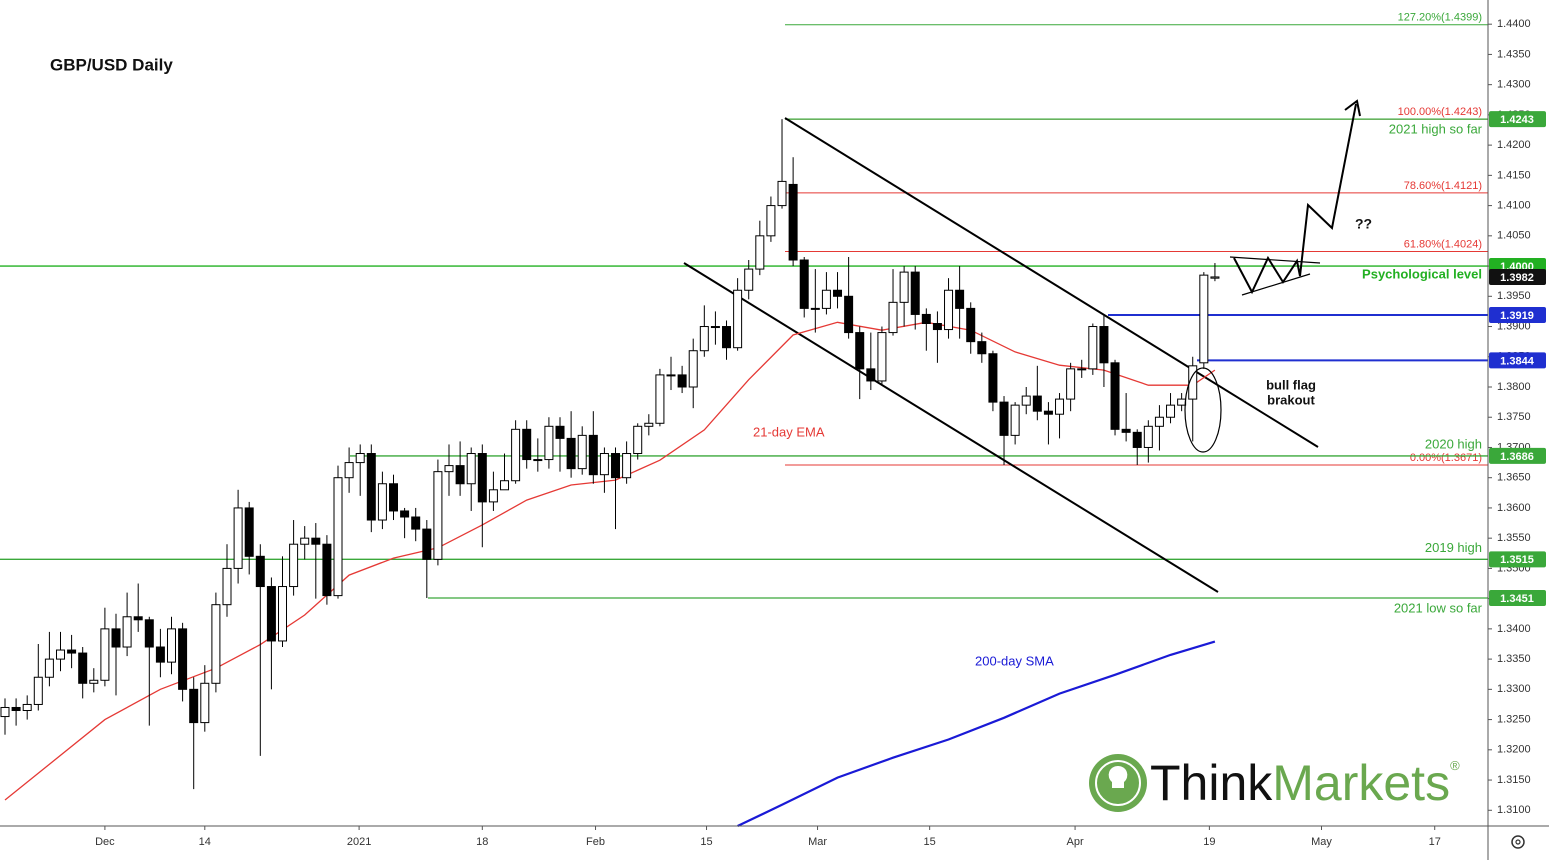 The width and height of the screenshot is (1549, 860). What do you see at coordinates (1014, 660) in the screenshot?
I see `sma-label: 200-day SMA` at bounding box center [1014, 660].